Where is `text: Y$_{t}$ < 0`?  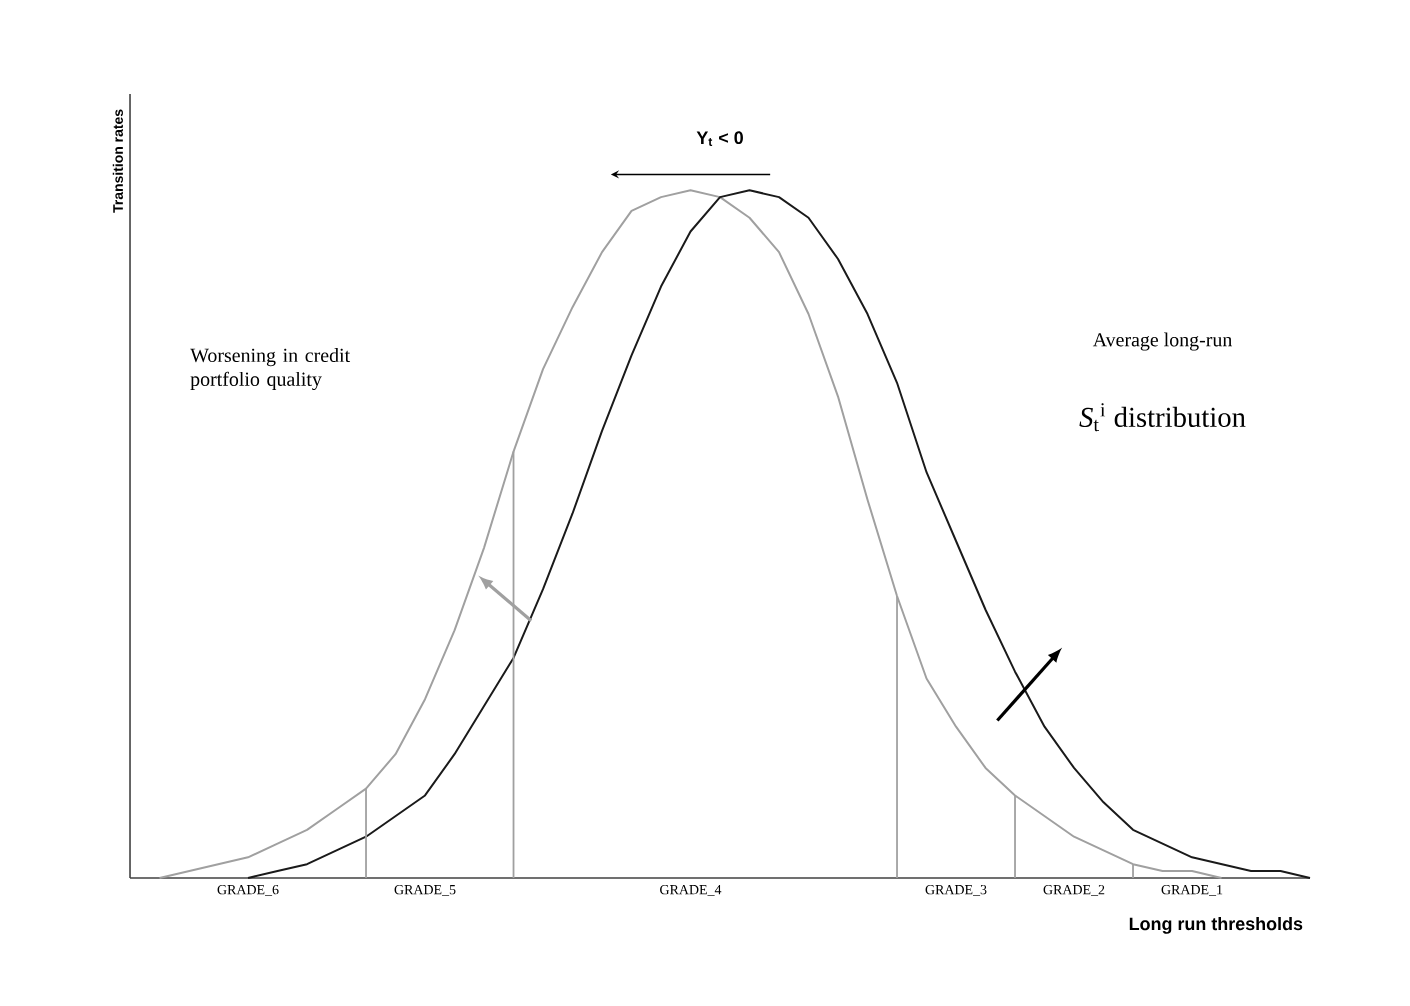 text: Y$_{t}$ < 0 is located at coordinates (719, 138).